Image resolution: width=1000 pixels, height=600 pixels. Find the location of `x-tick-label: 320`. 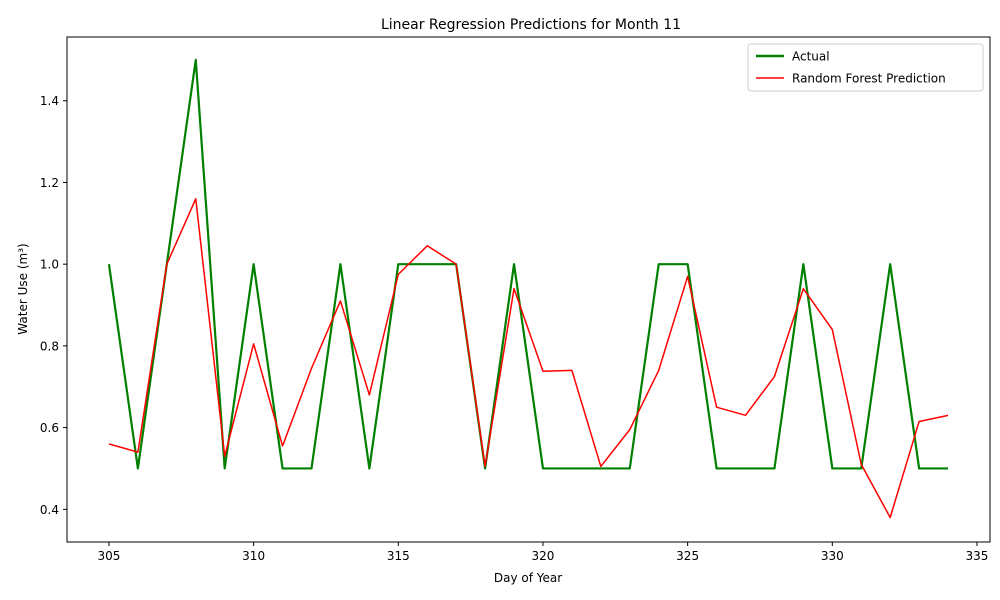

x-tick-label: 320 is located at coordinates (543, 556).